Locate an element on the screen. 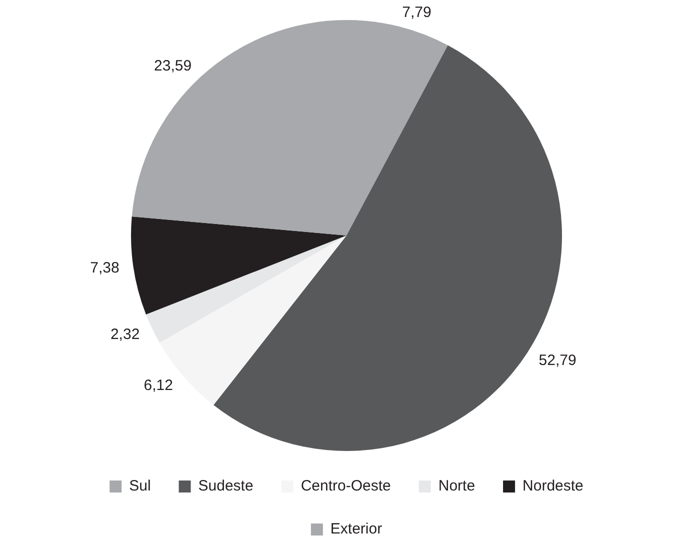 The height and width of the screenshot is (547, 693). legend-label: Nordeste is located at coordinates (553, 486).